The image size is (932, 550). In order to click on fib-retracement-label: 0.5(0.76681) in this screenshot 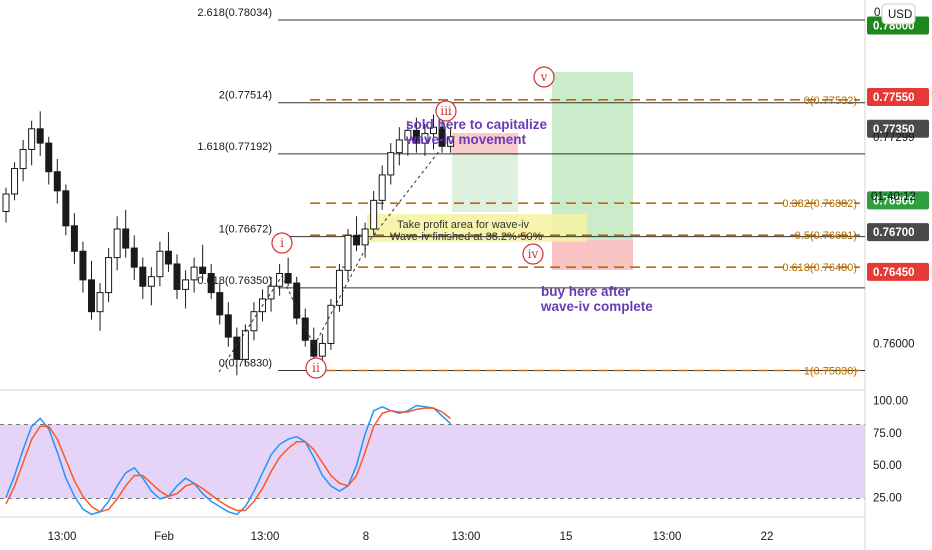, I will do `click(826, 236)`.